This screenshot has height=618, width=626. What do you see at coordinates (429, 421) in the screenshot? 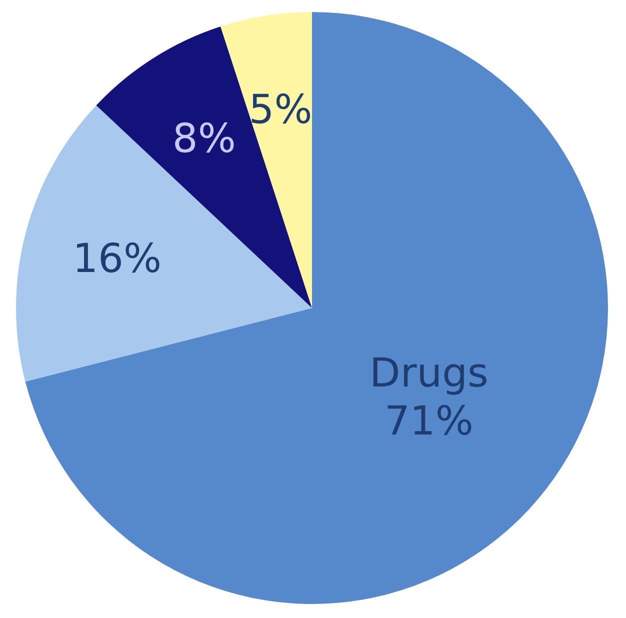
I see `data-label: 71%` at bounding box center [429, 421].